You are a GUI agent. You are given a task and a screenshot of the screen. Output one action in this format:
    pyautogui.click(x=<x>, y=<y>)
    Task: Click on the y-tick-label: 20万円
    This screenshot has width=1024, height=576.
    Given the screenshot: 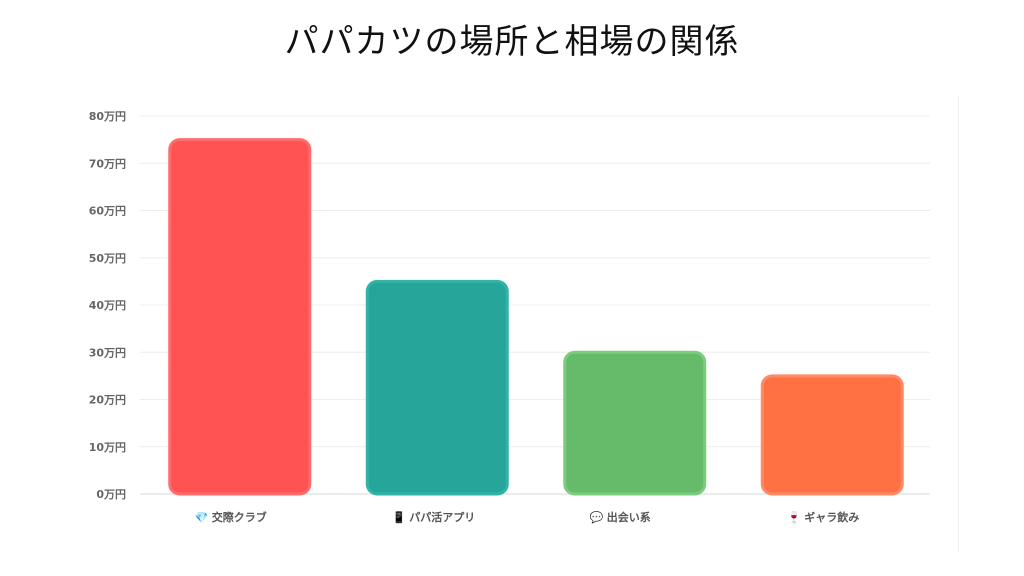 What is the action you would take?
    pyautogui.click(x=107, y=400)
    